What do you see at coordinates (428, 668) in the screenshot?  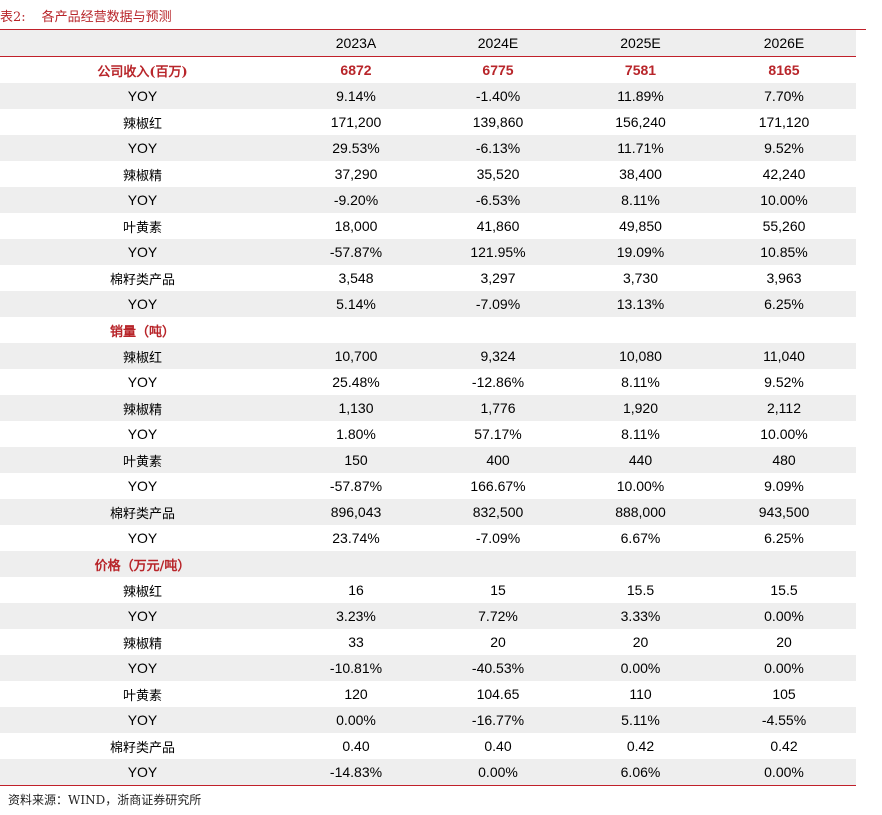 I see `yoy-row: YOY -10.81% -40.53% 0.00% 0.00%` at bounding box center [428, 668].